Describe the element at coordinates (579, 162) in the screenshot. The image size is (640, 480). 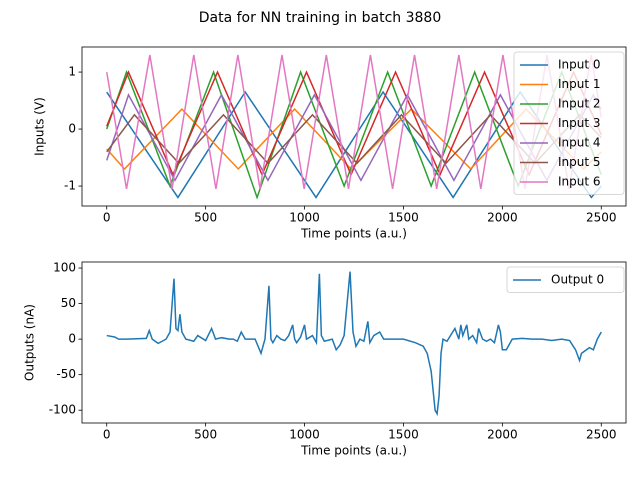
I see `legend-label: Input 5` at that location.